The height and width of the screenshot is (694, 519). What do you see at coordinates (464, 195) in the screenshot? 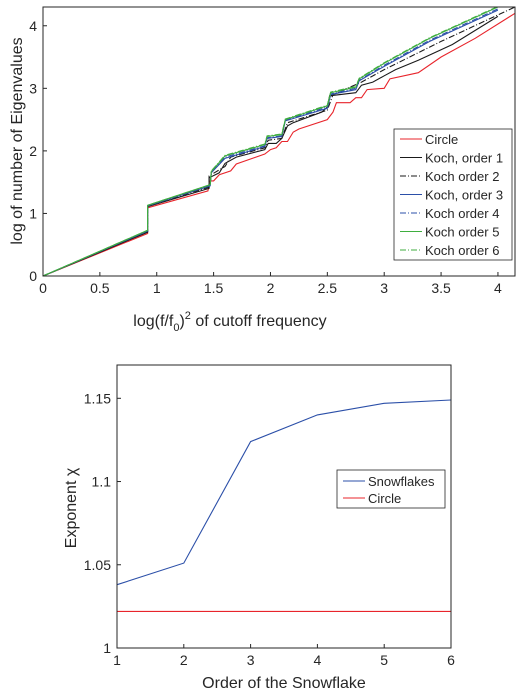
I see `legend-label: Koch, order 3` at bounding box center [464, 195].